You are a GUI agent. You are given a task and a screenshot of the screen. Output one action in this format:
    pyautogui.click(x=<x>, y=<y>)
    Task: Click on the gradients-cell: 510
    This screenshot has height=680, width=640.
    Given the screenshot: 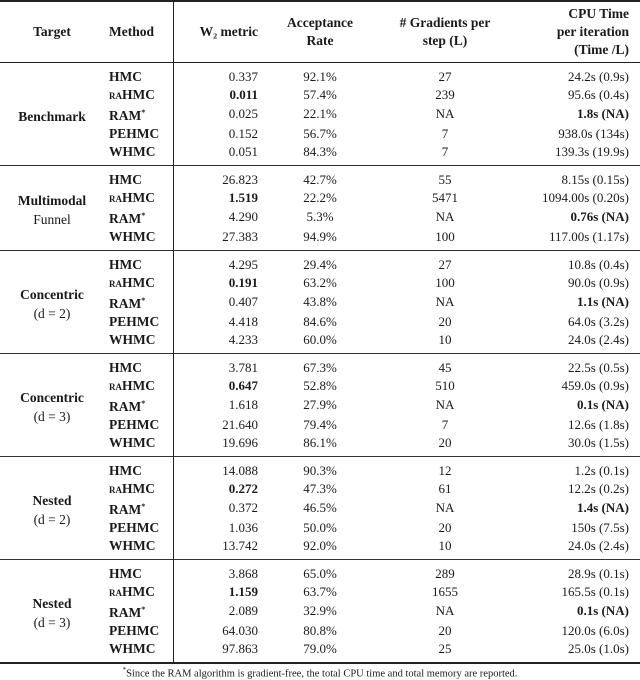 What is the action you would take?
    pyautogui.click(x=445, y=385)
    